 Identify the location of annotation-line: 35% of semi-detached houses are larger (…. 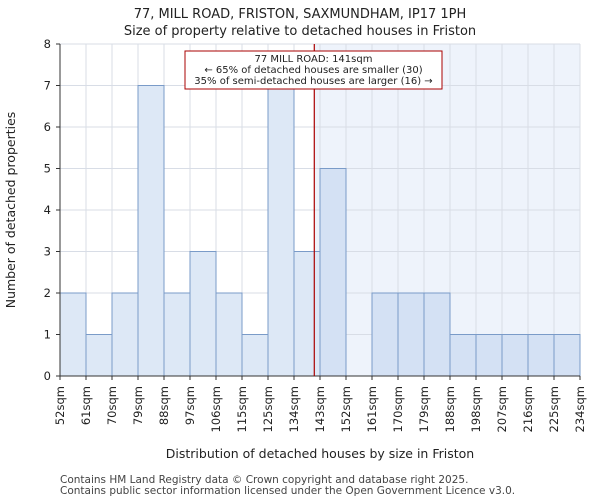
(313, 81).